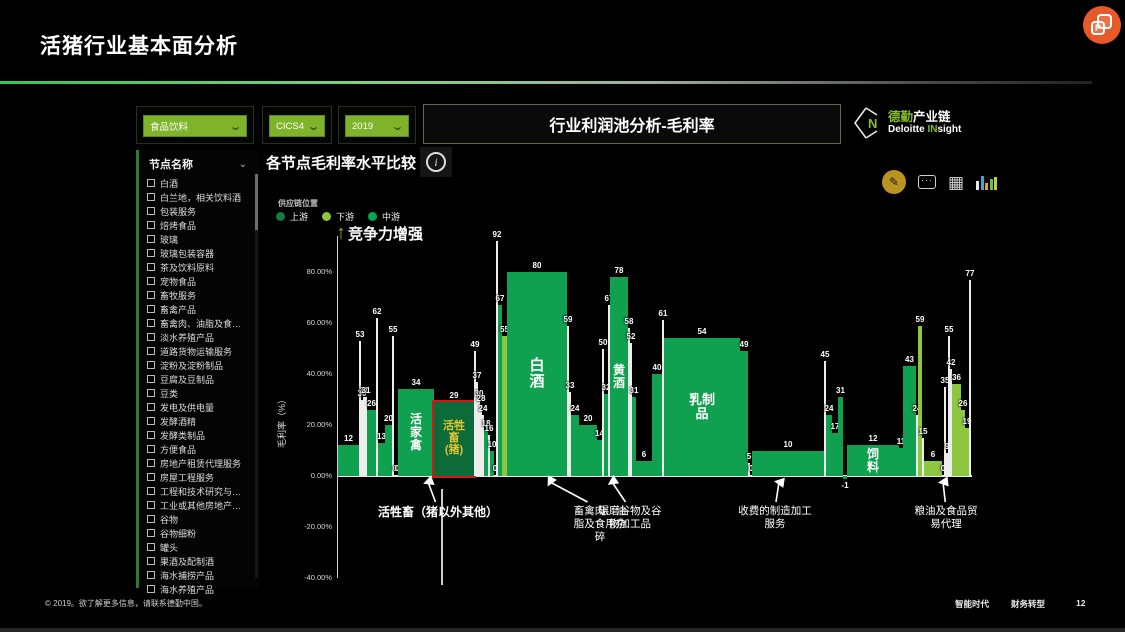 This screenshot has height=632, width=1125. Describe the element at coordinates (202, 253) in the screenshot. I see `node-list-item: 玻璃包装容器` at that location.